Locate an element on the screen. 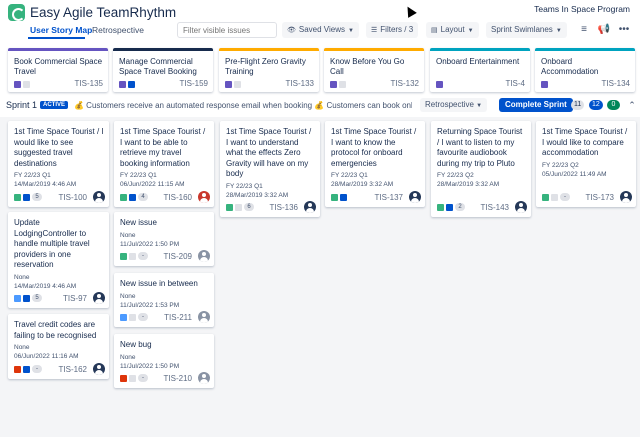 The image size is (640, 437). tab-retrospective: Retrospective is located at coordinates (118, 30).